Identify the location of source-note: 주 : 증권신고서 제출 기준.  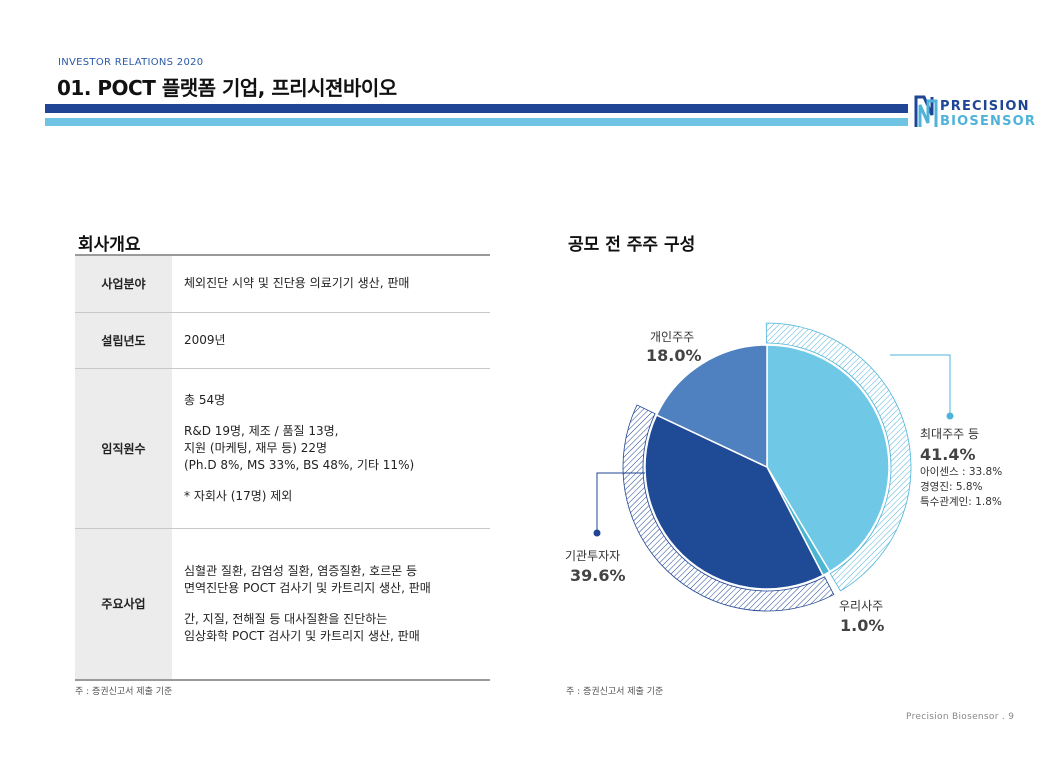
(124, 692).